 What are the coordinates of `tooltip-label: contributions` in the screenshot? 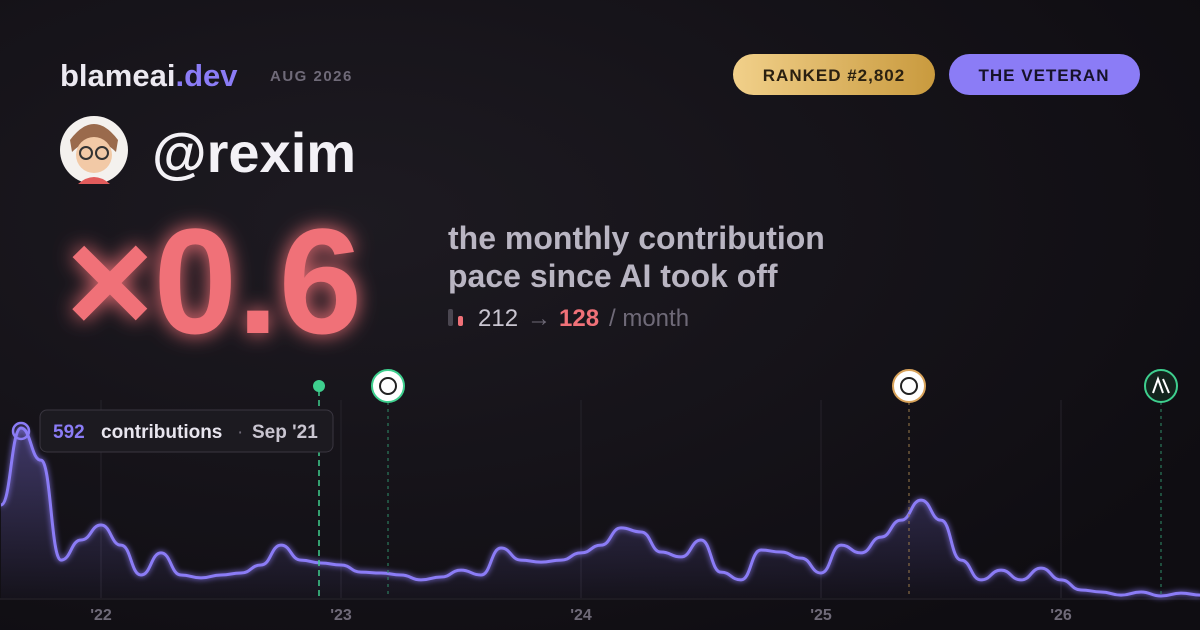 It's located at (161, 432).